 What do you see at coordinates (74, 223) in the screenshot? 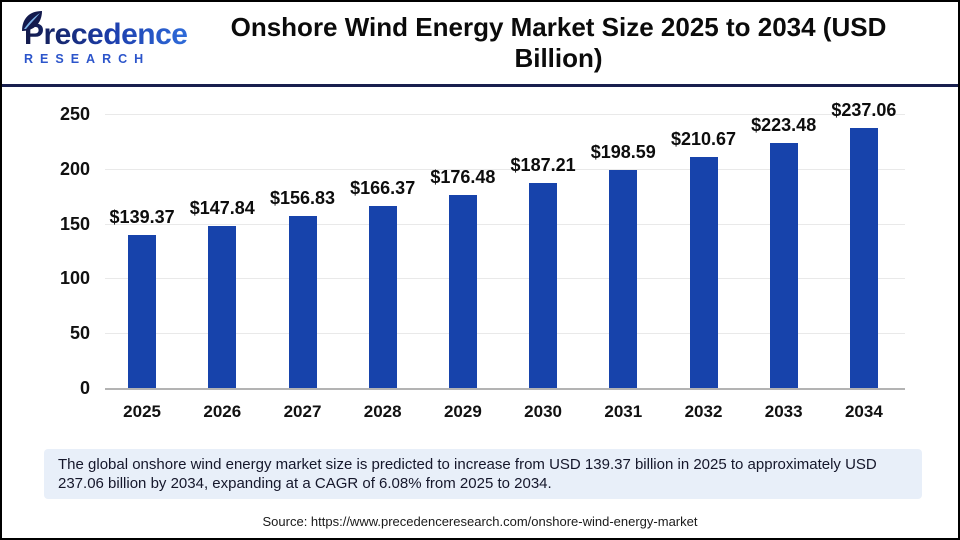
I see `y-axis-tick-label: 150` at bounding box center [74, 223].